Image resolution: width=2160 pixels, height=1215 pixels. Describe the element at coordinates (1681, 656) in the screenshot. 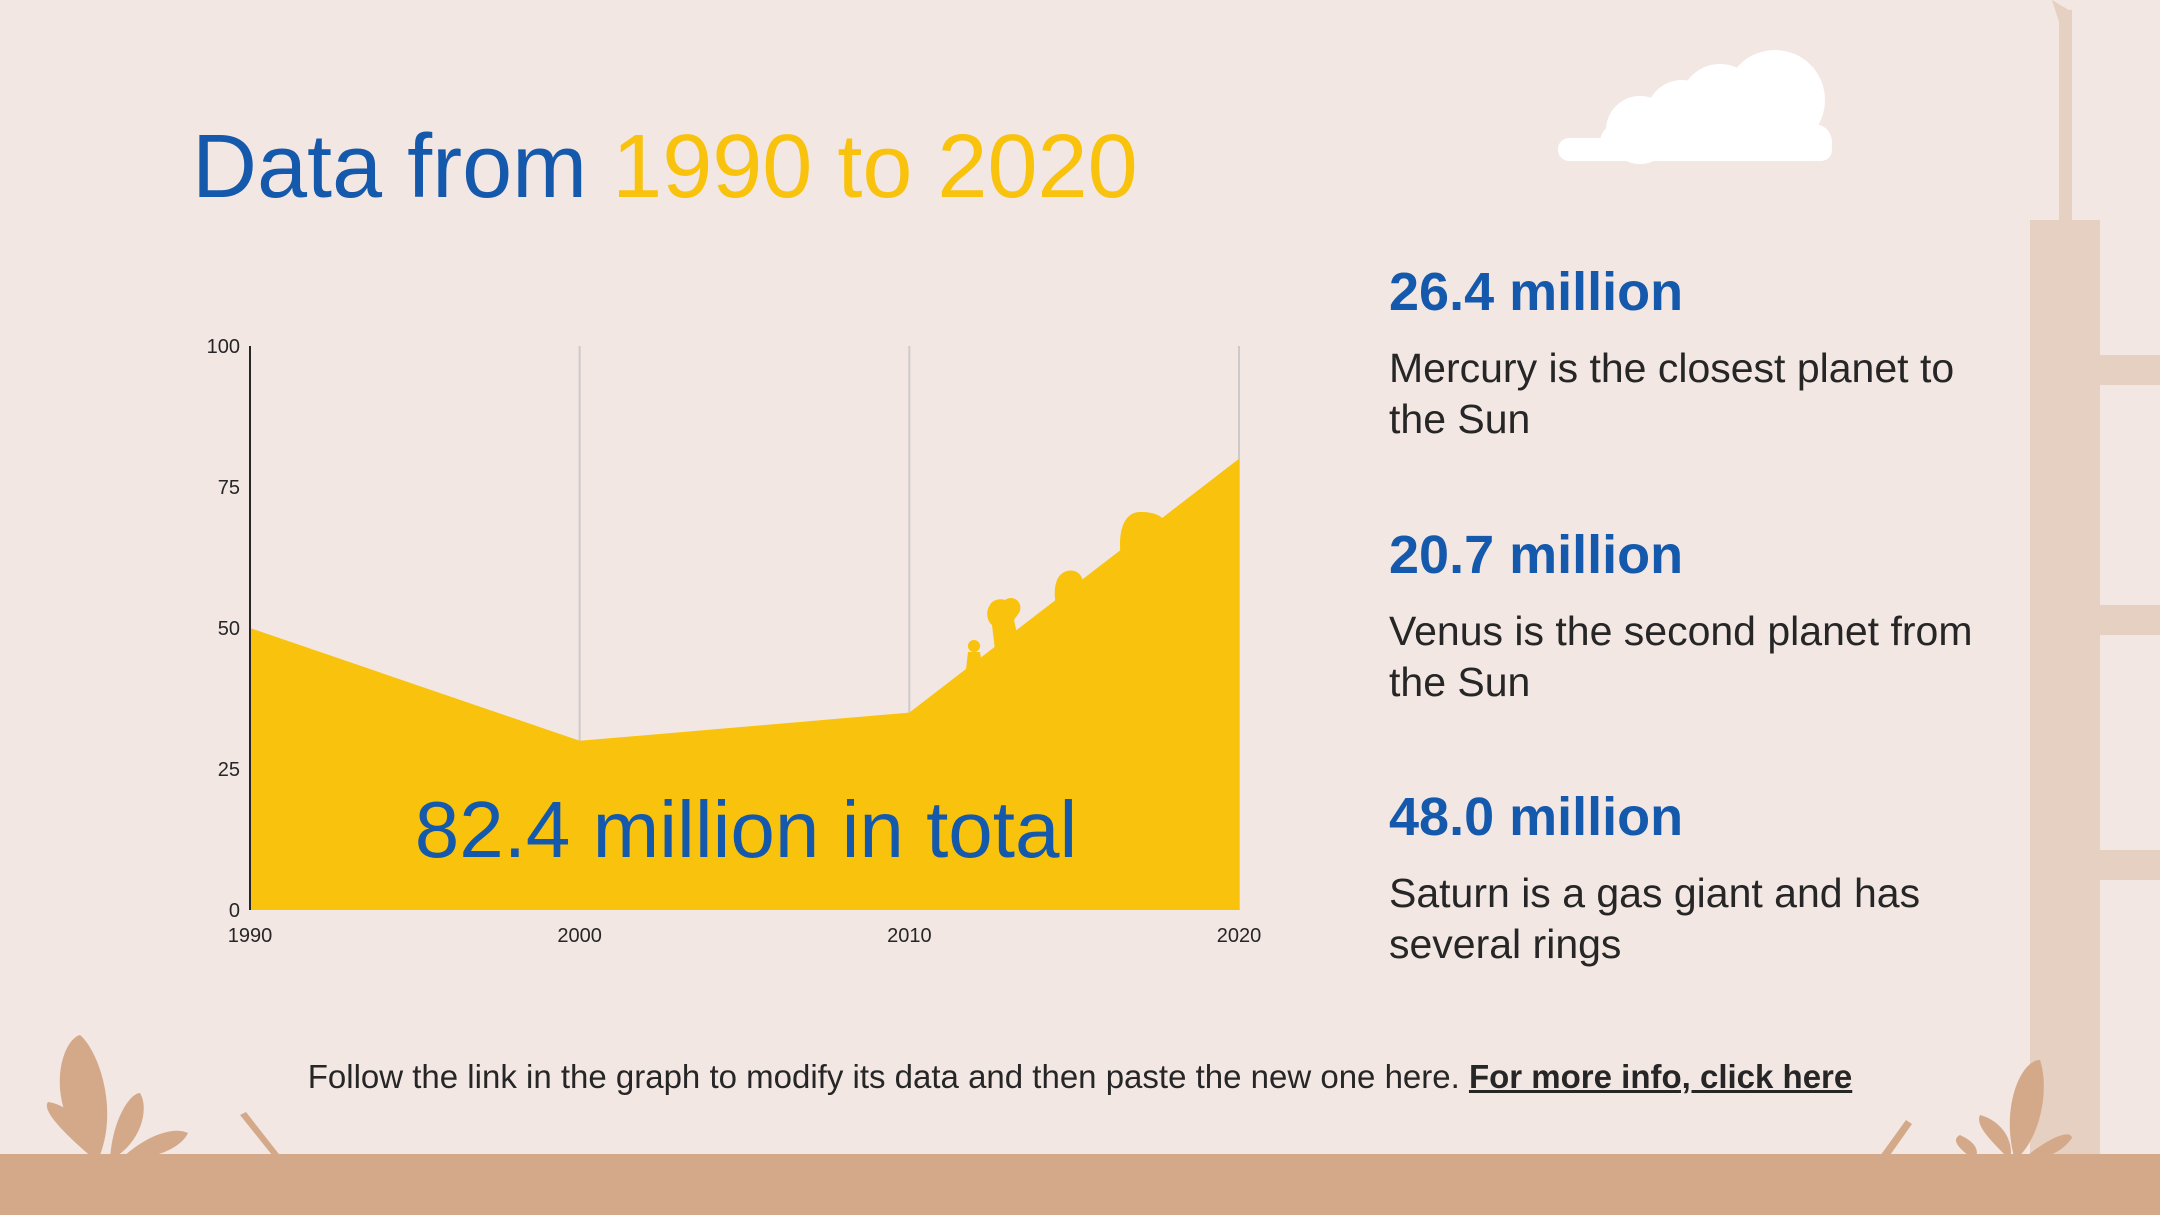

I see `stat-description: Venus is the second planet from the Sun` at that location.